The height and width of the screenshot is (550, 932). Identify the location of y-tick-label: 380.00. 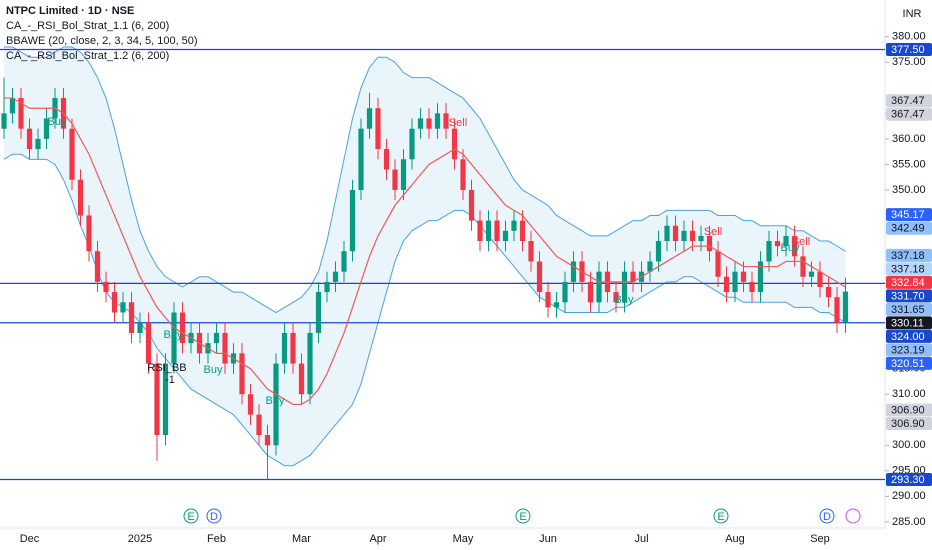
(909, 37).